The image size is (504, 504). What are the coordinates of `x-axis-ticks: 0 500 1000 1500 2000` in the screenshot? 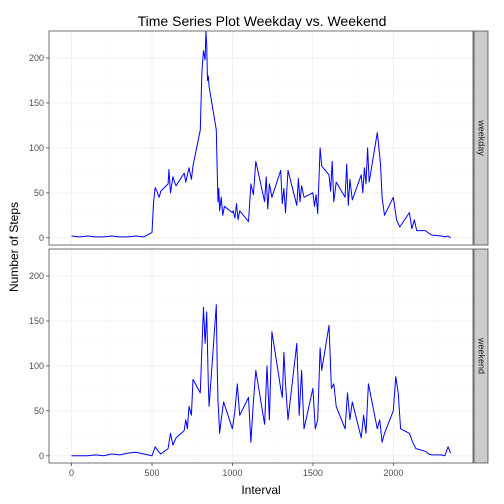 It's located at (236, 470).